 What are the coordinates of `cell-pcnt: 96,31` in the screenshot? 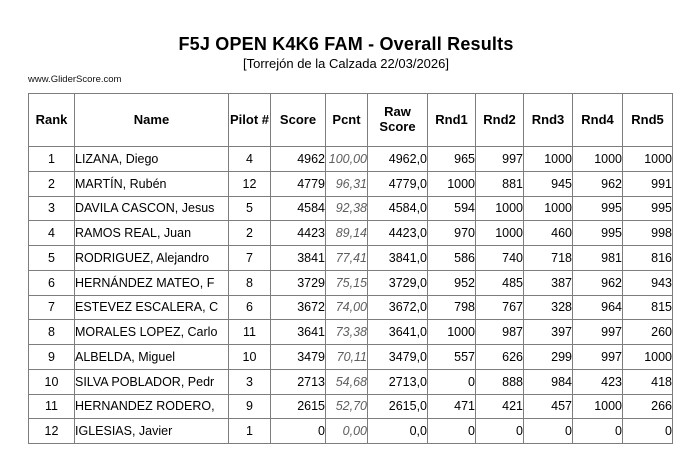 It's located at (346, 183).